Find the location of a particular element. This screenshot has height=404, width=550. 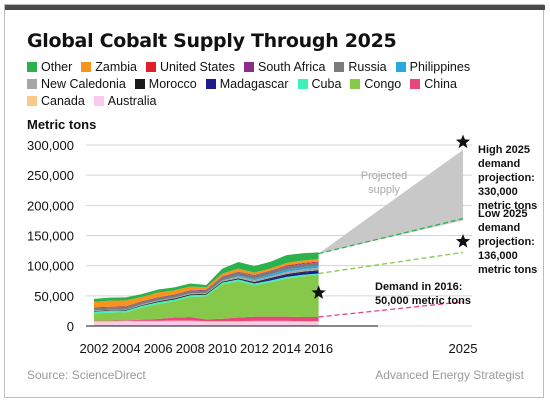

legend-label: South Africa is located at coordinates (292, 67).